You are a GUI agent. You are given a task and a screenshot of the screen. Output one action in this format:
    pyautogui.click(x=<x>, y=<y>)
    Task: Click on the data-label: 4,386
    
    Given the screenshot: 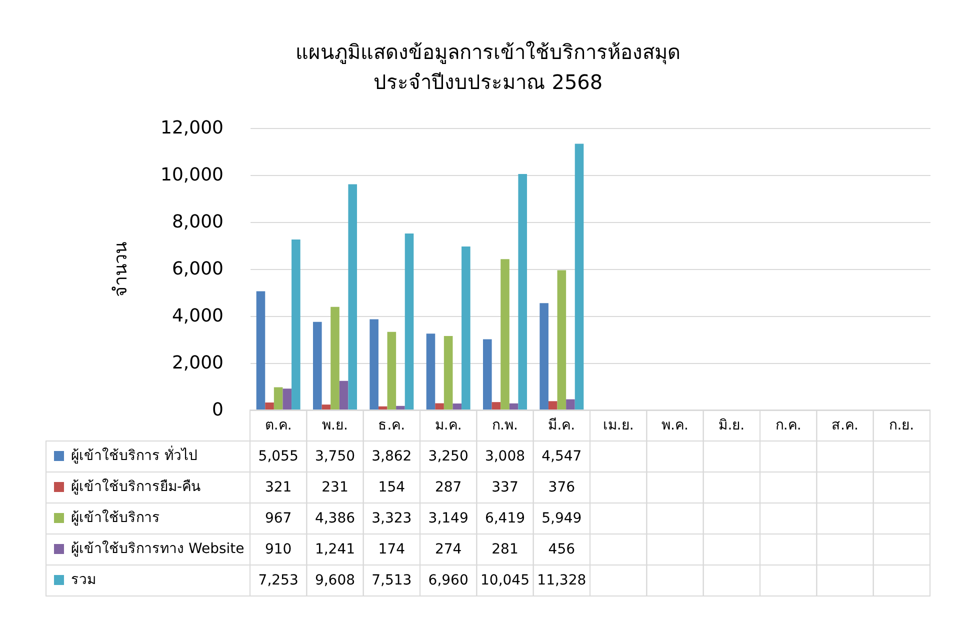 What is the action you would take?
    pyautogui.click(x=335, y=518)
    